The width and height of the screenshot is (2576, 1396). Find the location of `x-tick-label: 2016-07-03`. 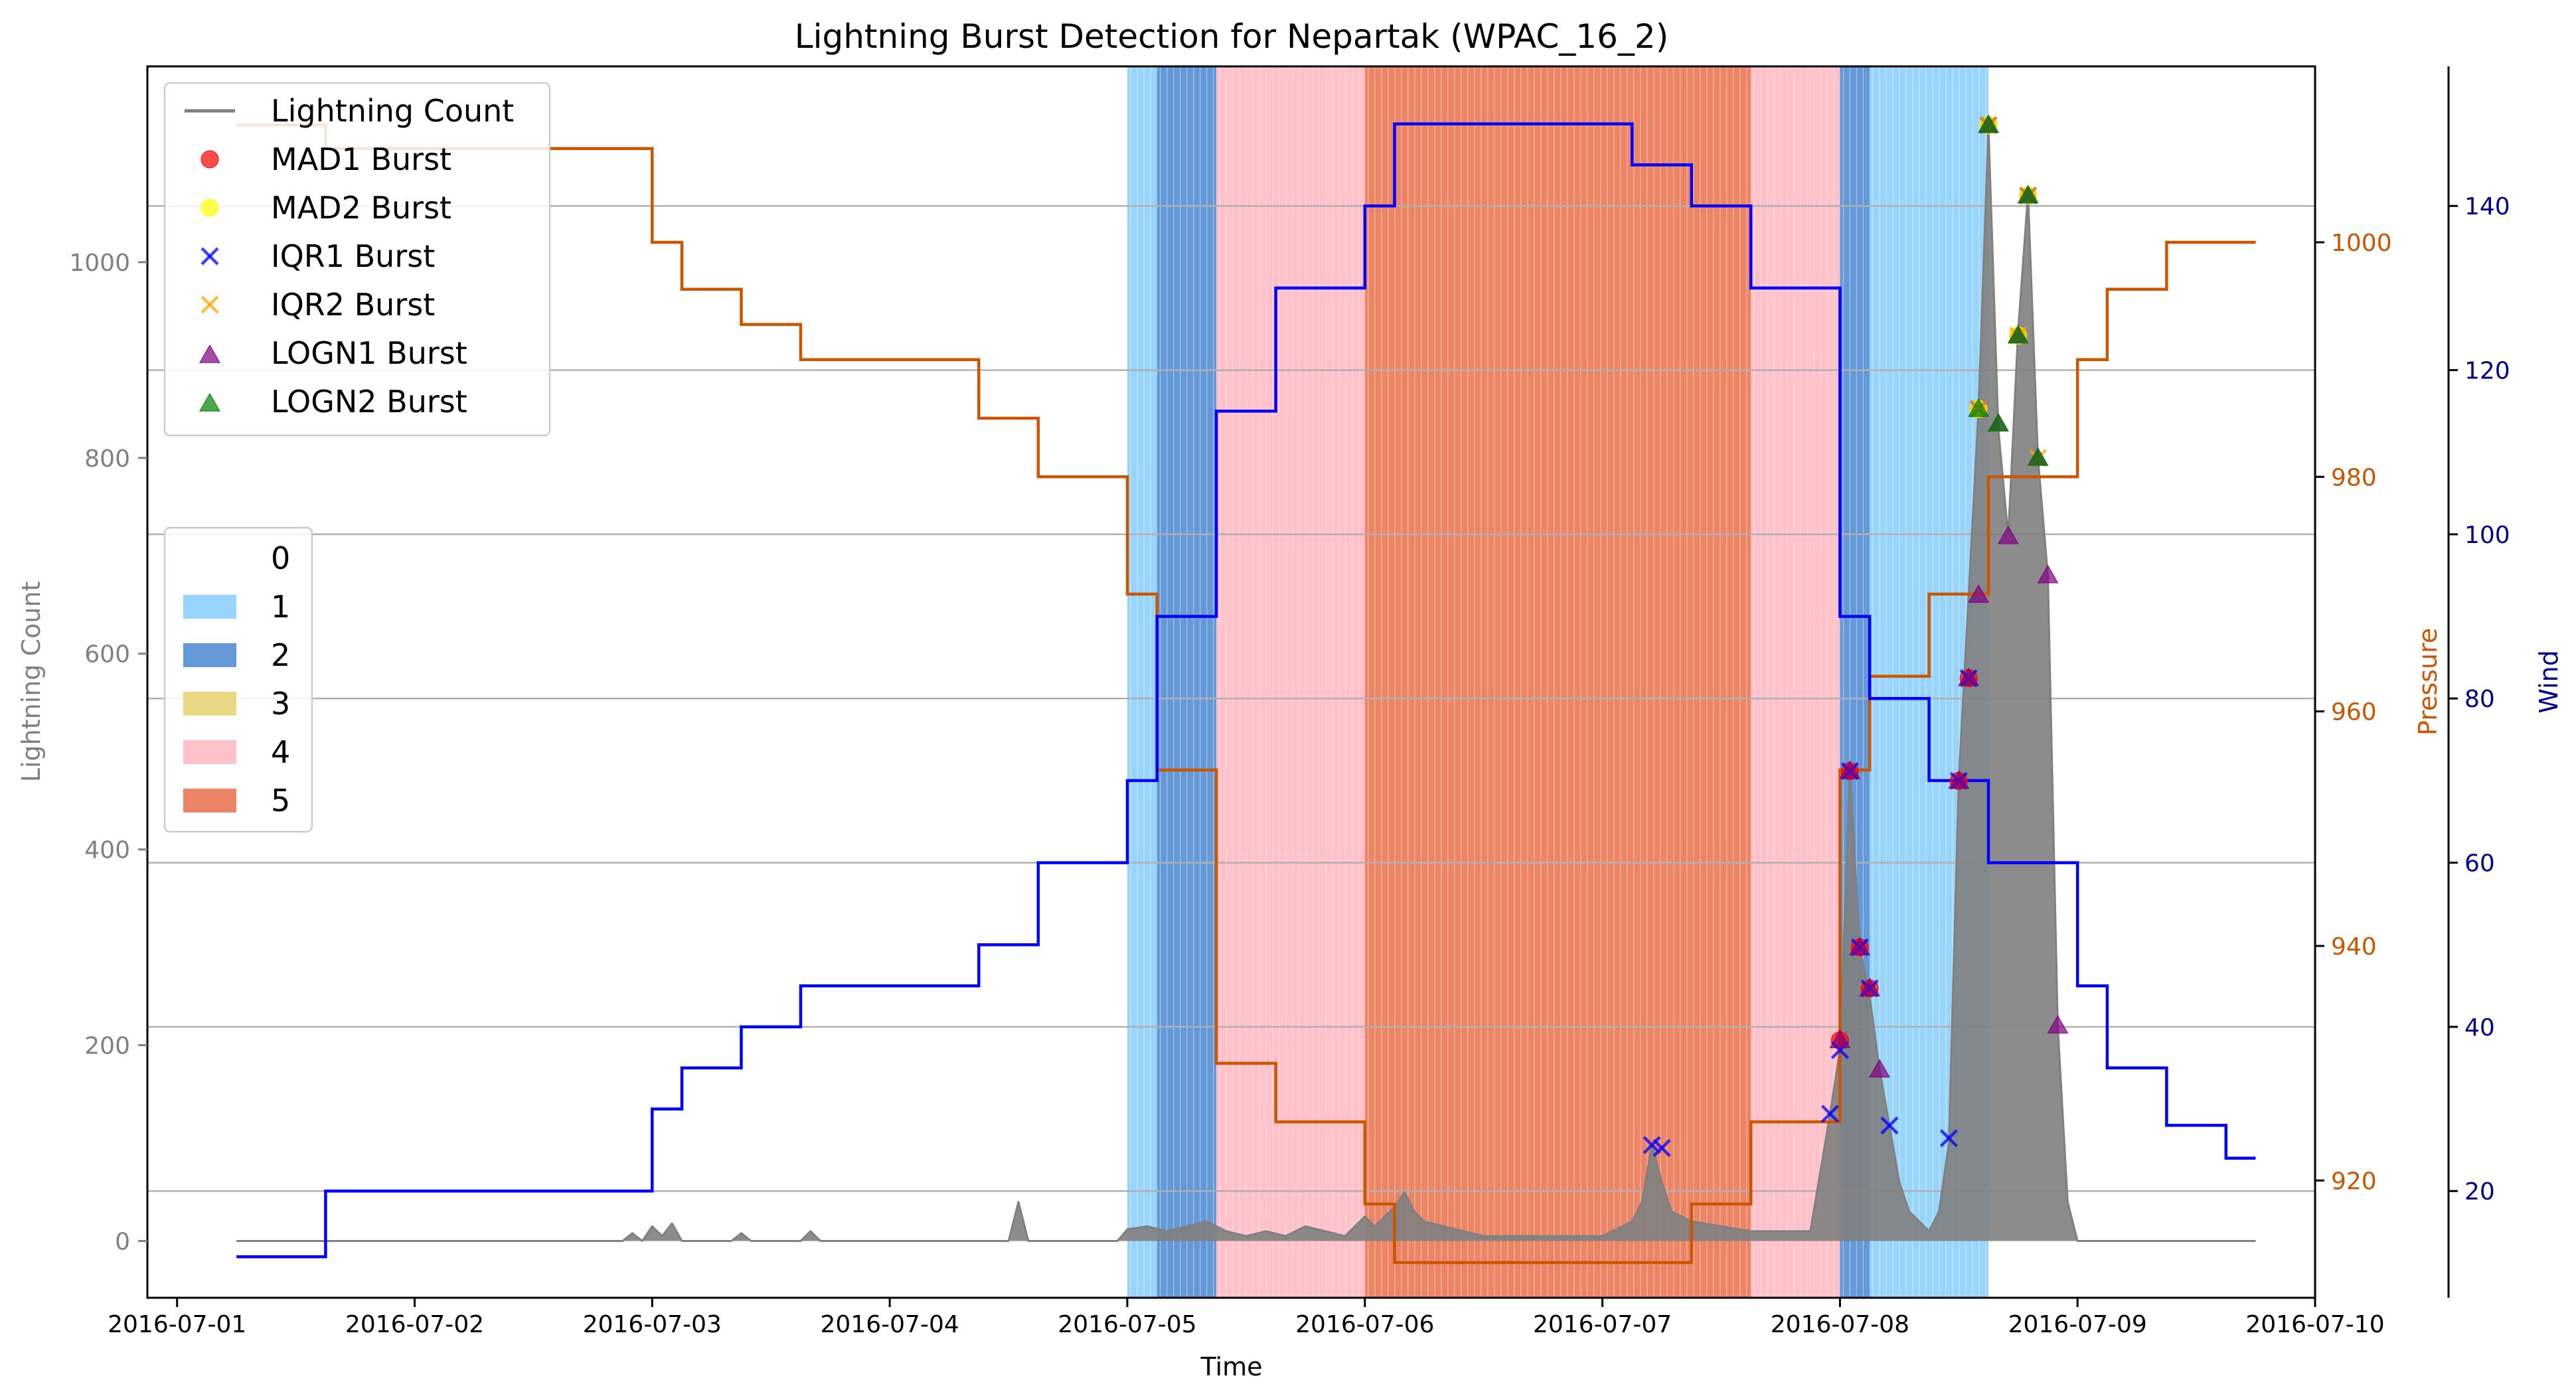

x-tick-label: 2016-07-03 is located at coordinates (652, 1324).